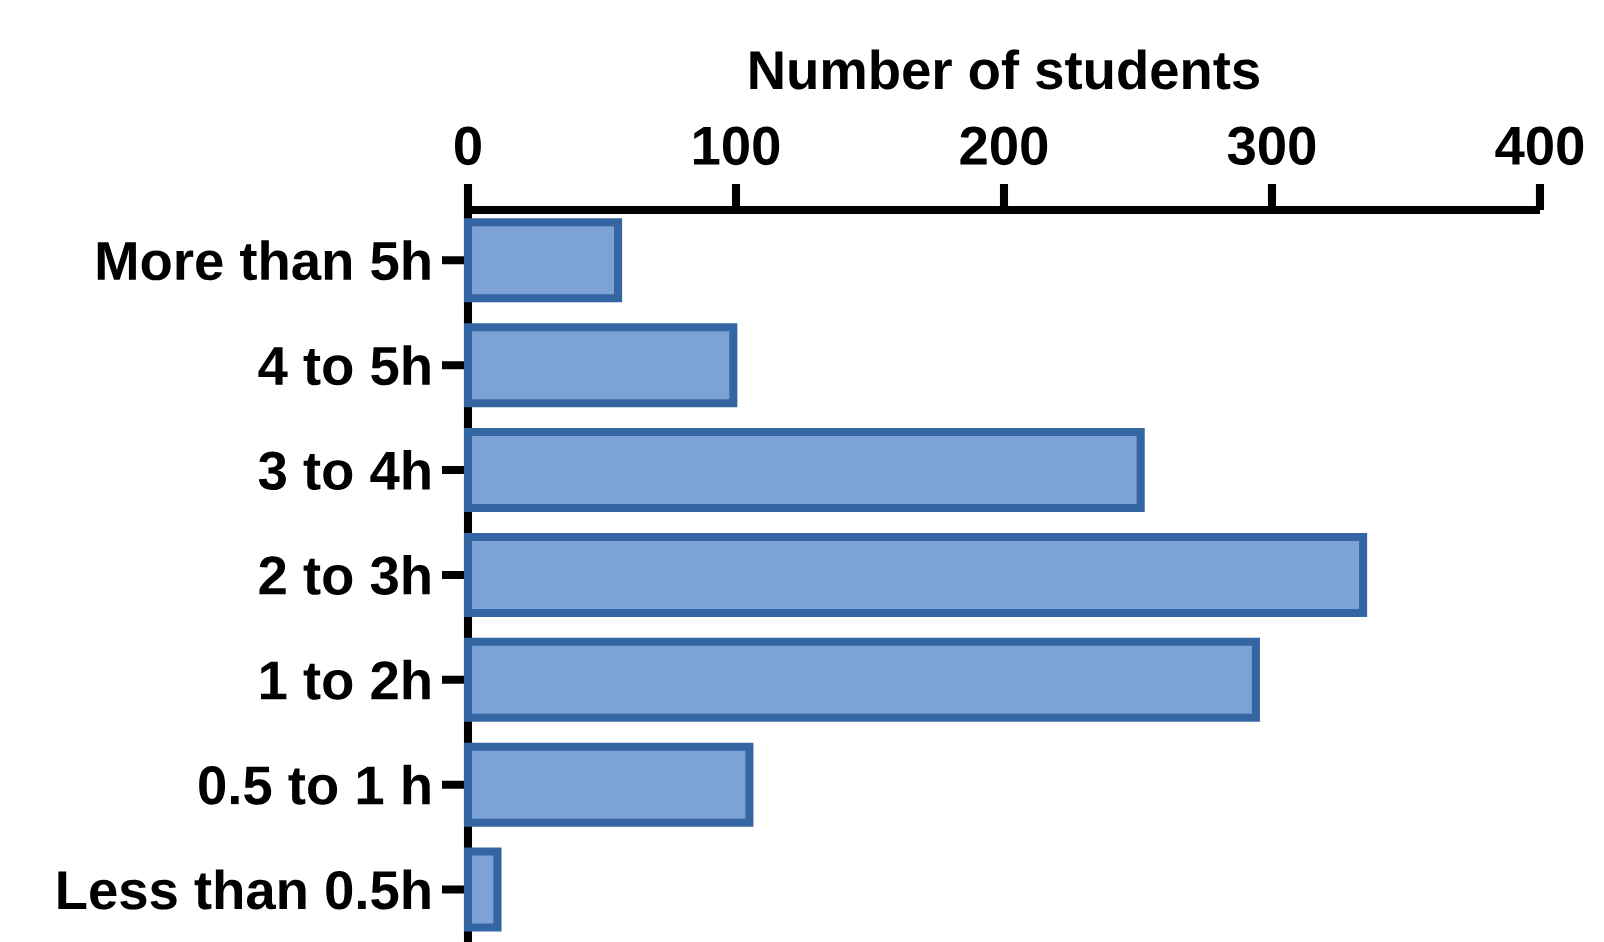 The width and height of the screenshot is (1604, 942). I want to click on y-tick-label: More than 5h, so click(263, 260).